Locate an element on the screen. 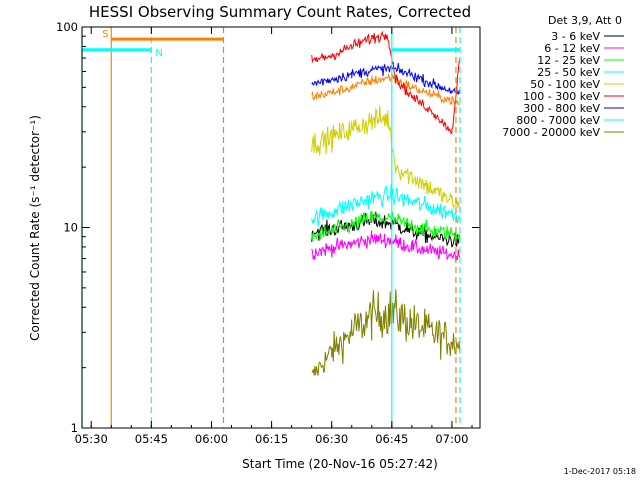 This screenshot has width=640, height=480. legend-label-2: 12 - 25 keV is located at coordinates (568, 60).